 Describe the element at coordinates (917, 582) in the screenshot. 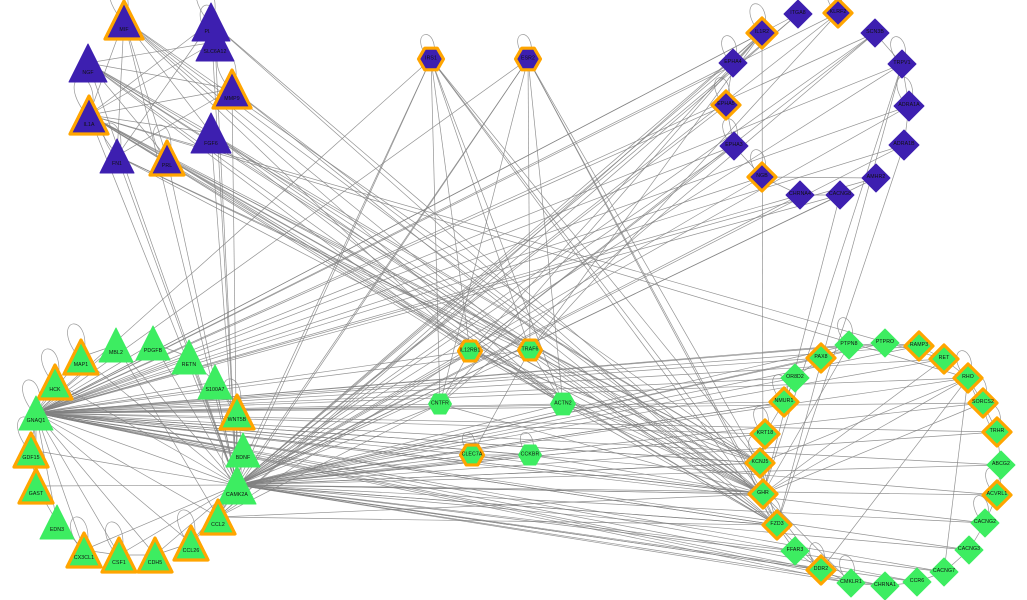

I see `node-ccr6: CCR6` at that location.